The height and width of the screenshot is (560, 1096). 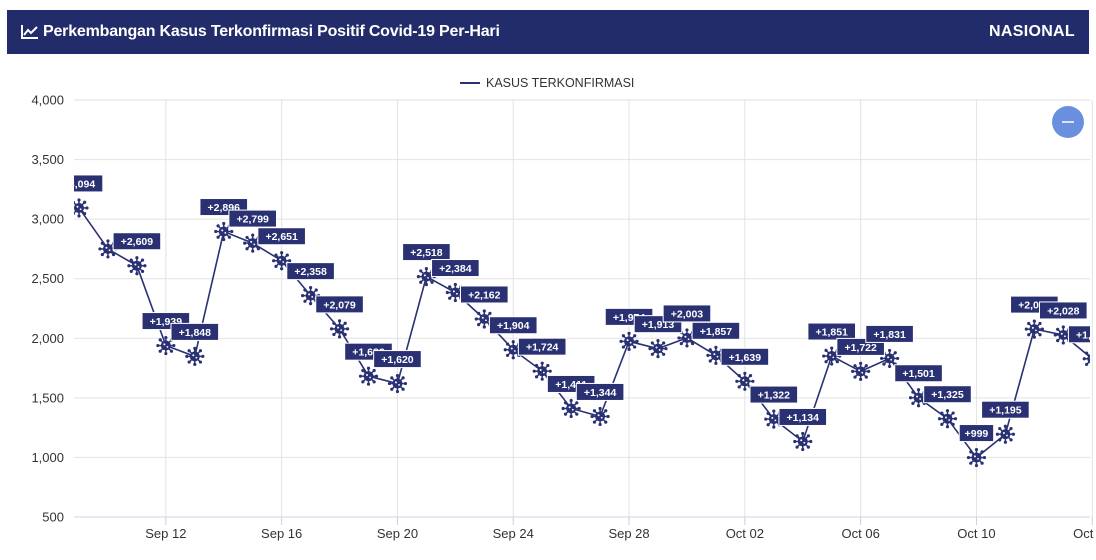 What do you see at coordinates (547, 83) in the screenshot?
I see `legend: KASUS TERKONFIRMASI` at bounding box center [547, 83].